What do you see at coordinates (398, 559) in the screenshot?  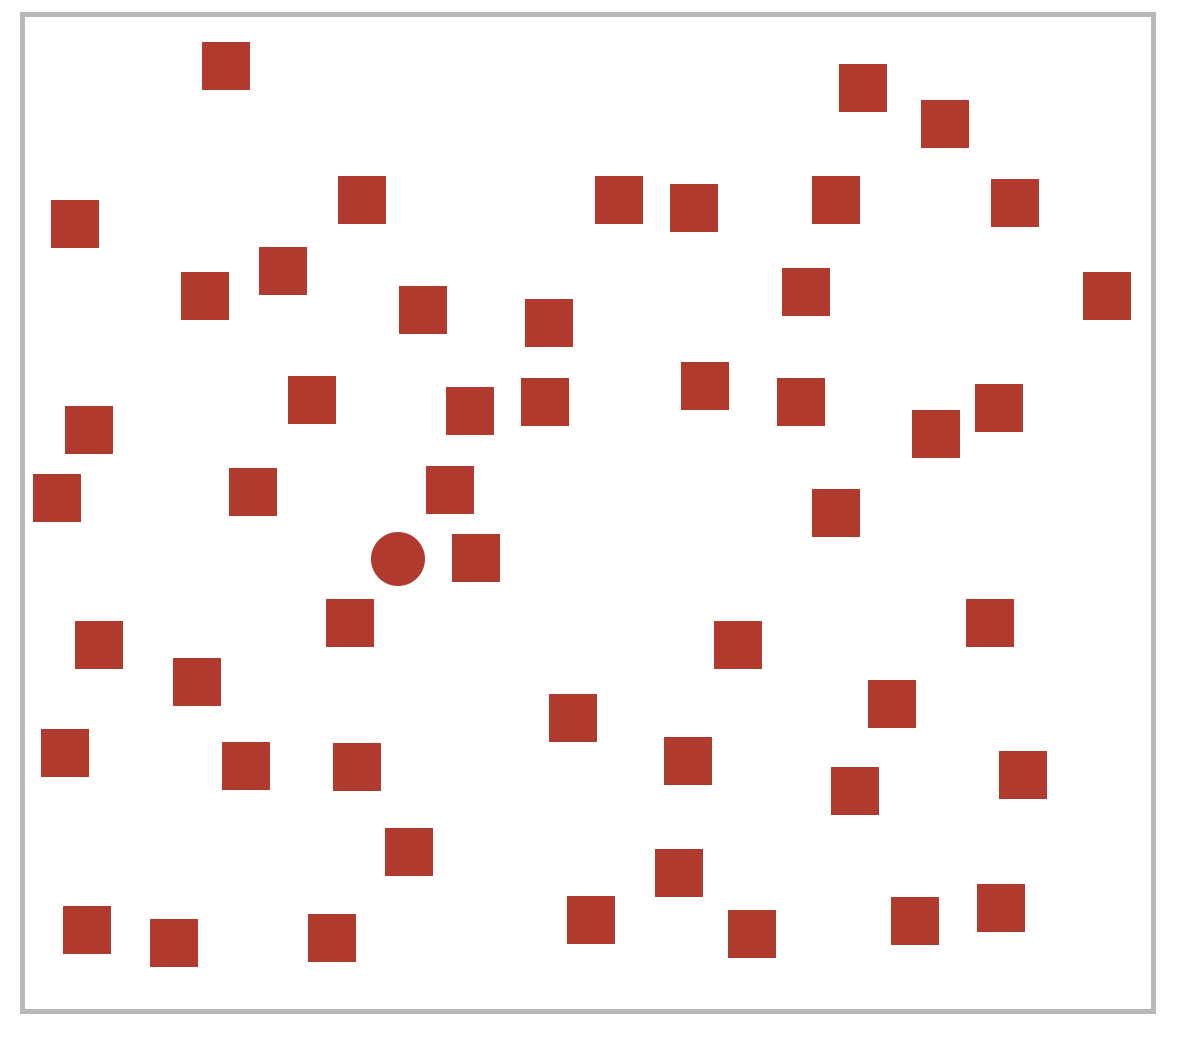 I see `circle-shape` at bounding box center [398, 559].